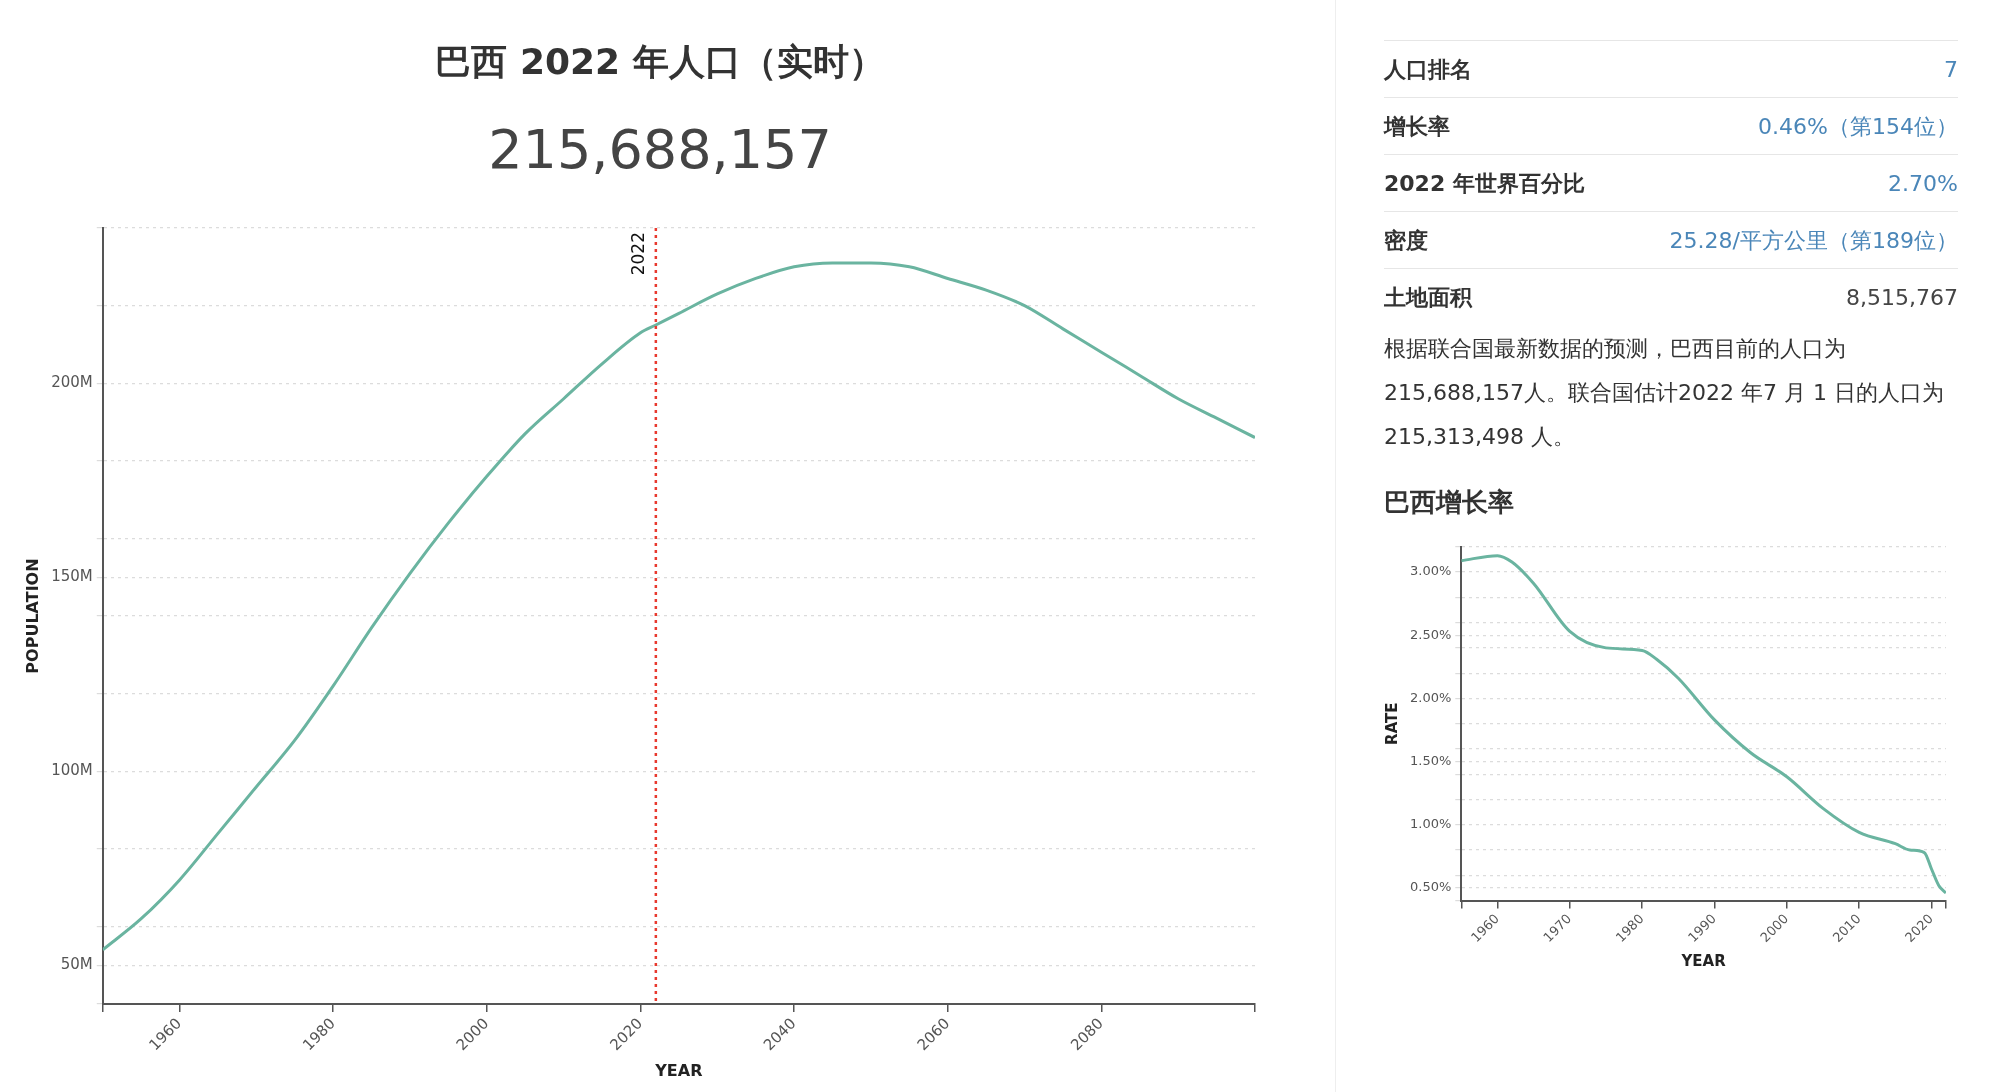 This screenshot has height=1092, width=1998. What do you see at coordinates (1449, 502) in the screenshot?
I see `chart-title: 巴西增长率` at bounding box center [1449, 502].